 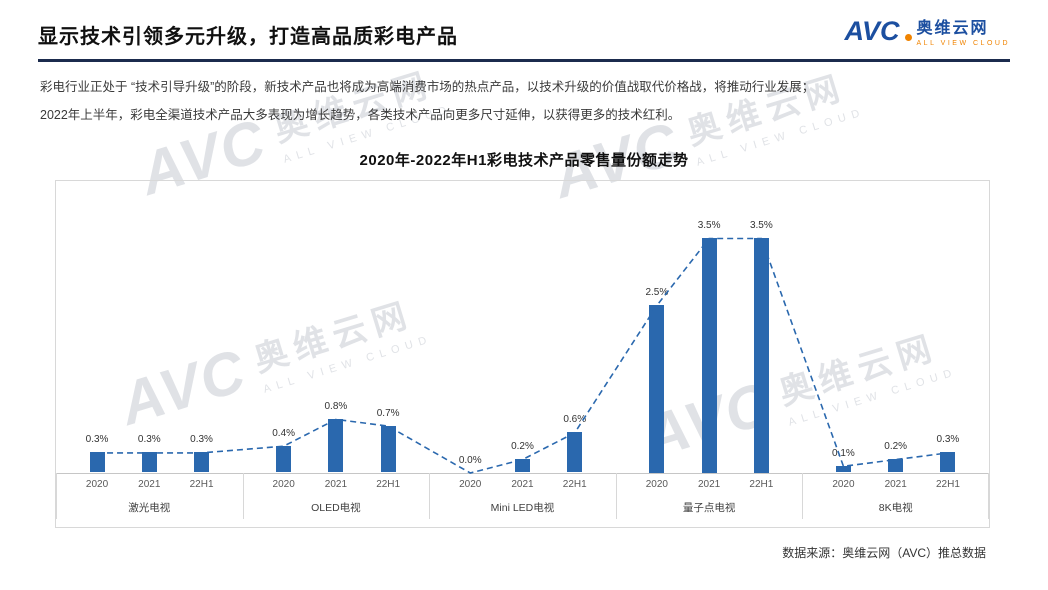 I want to click on chart-title: 2020年-2022年H1彩电技术产品零售量份额走势, so click(x=524, y=160).